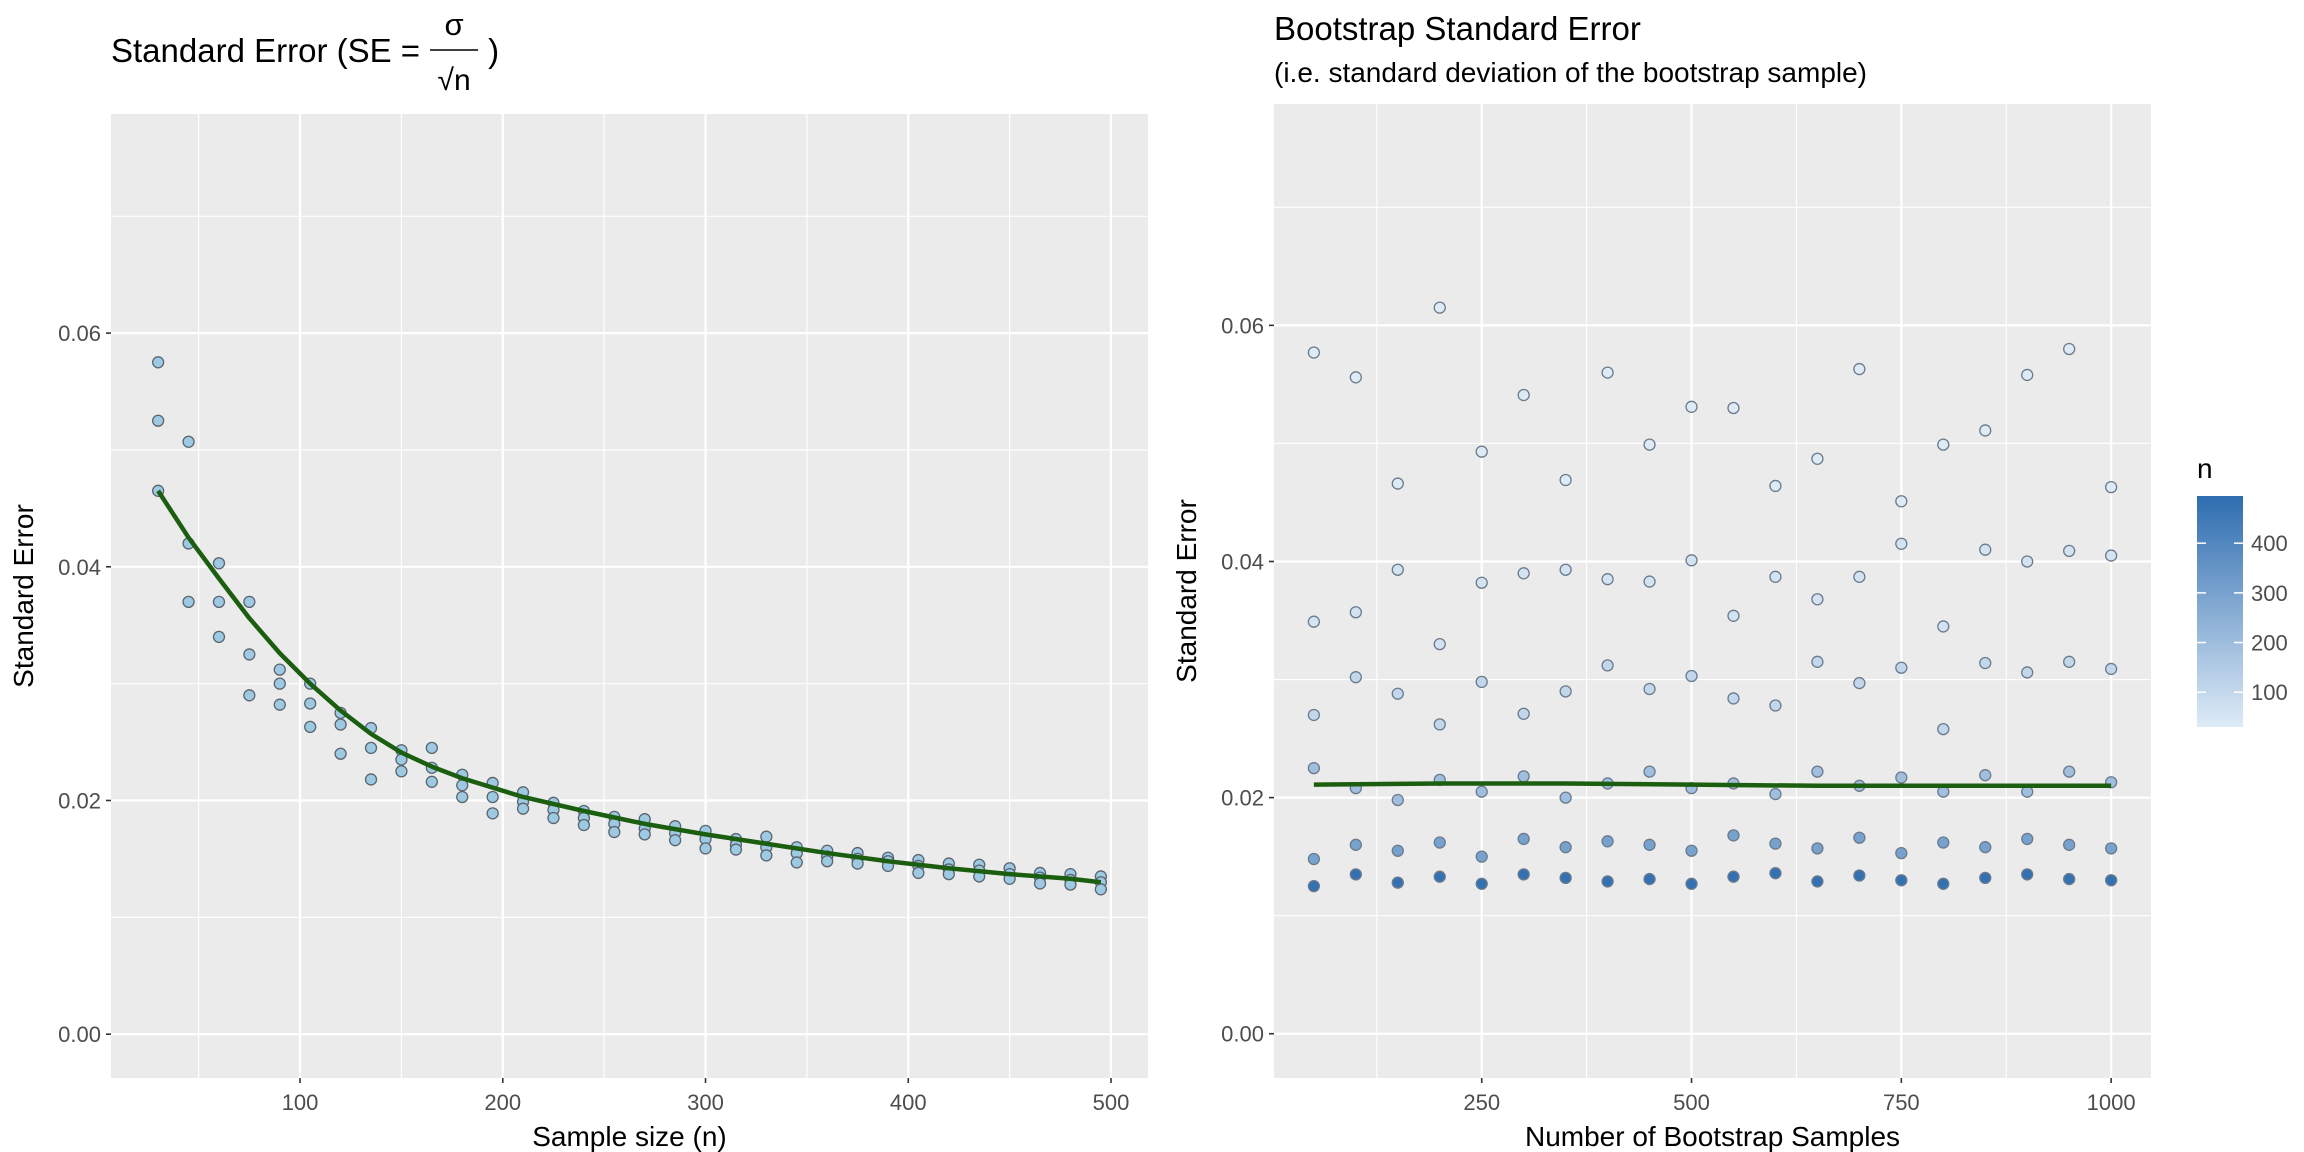 This screenshot has width=2304, height=1152. What do you see at coordinates (2220, 611) in the screenshot?
I see `colorbar` at bounding box center [2220, 611].